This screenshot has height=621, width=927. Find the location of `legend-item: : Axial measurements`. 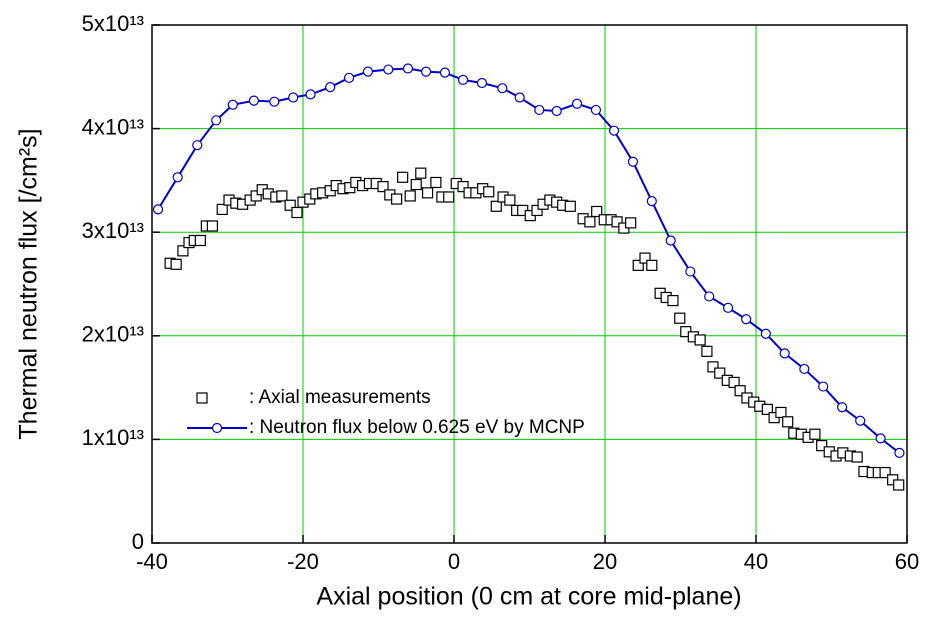

legend-item: : Axial measurements is located at coordinates (313, 397).